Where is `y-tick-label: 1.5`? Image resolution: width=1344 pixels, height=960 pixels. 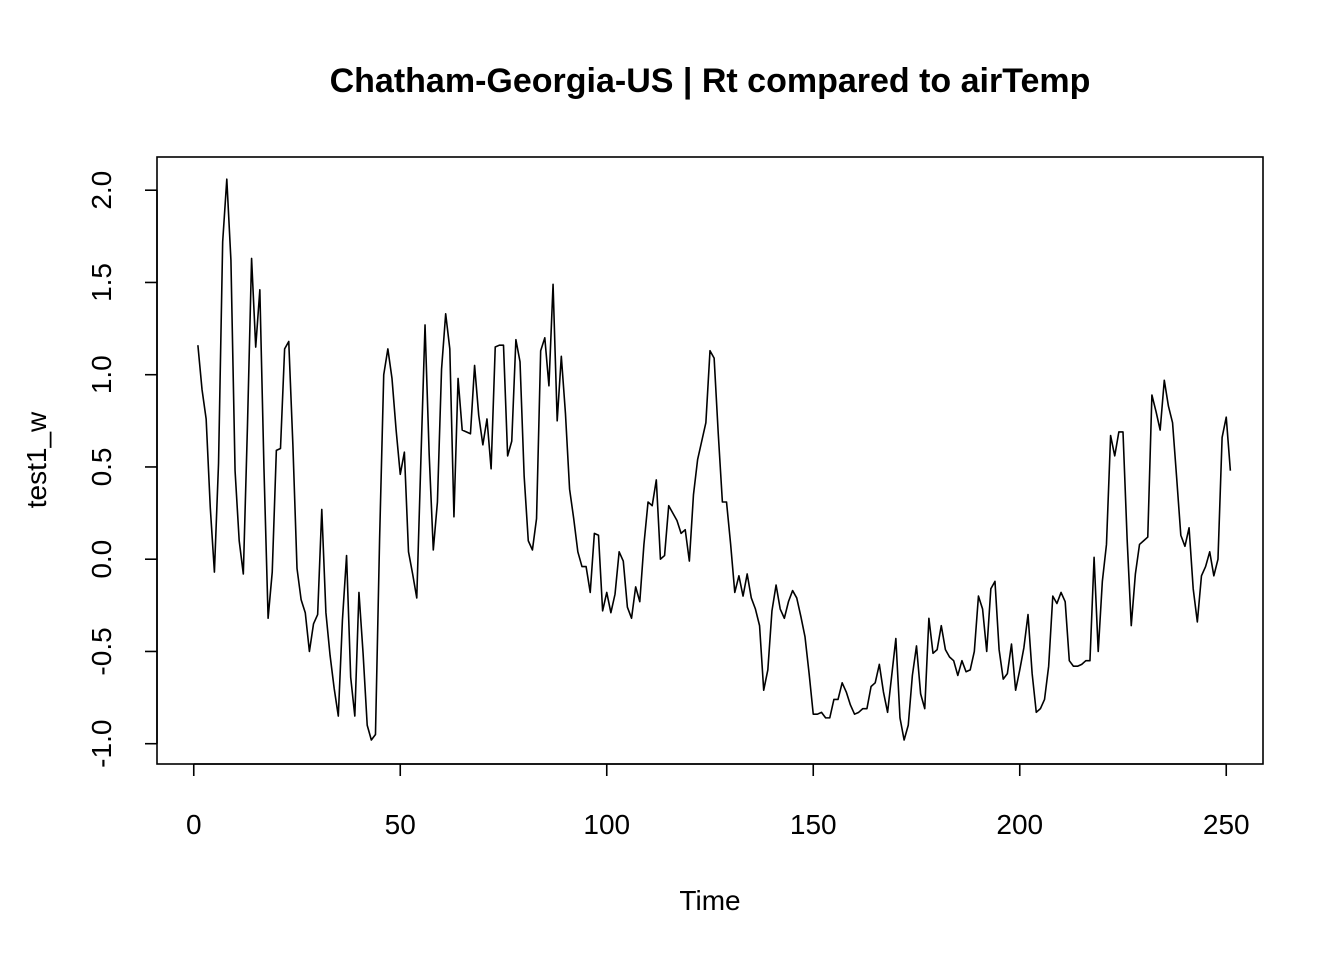 y-tick-label: 1.5 is located at coordinates (101, 282).